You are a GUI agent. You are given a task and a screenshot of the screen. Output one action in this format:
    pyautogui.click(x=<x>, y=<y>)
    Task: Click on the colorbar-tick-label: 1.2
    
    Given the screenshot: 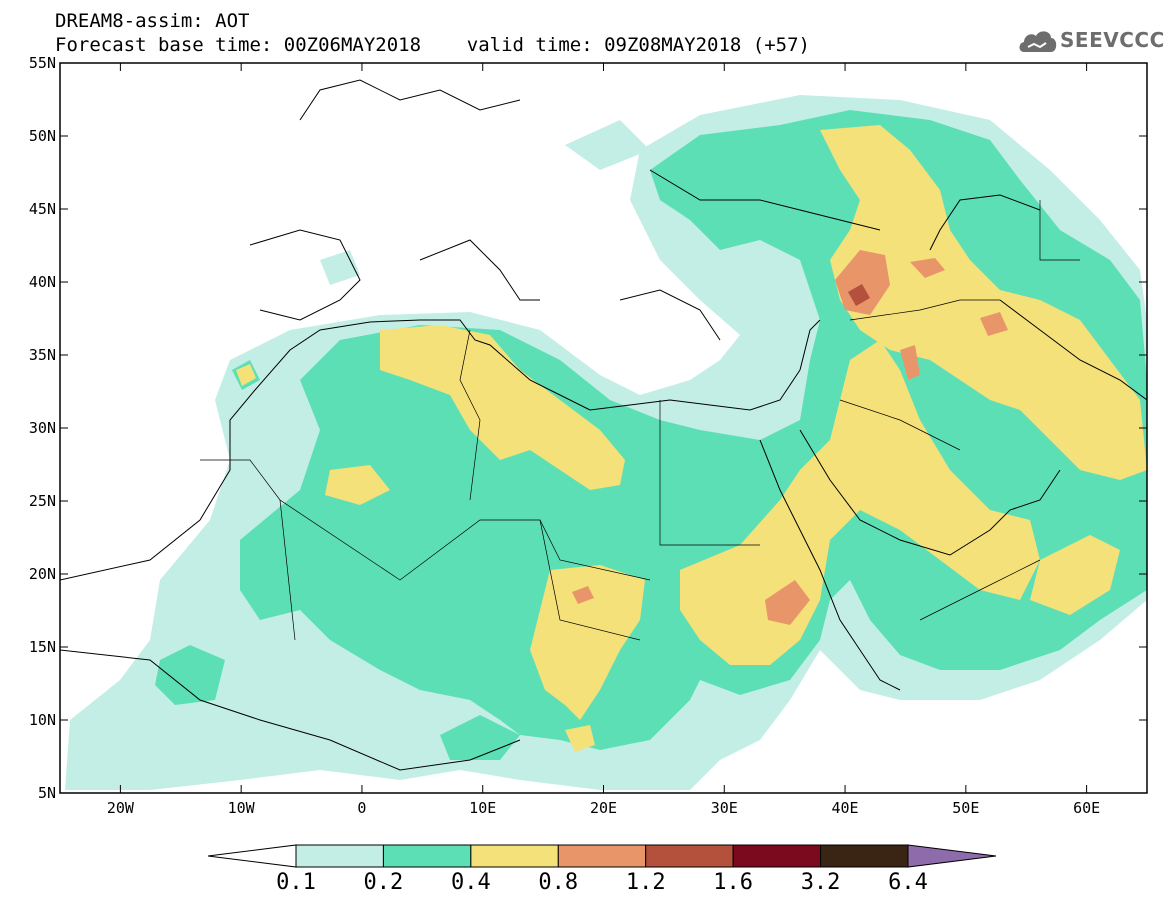 What is the action you would take?
    pyautogui.click(x=645, y=882)
    